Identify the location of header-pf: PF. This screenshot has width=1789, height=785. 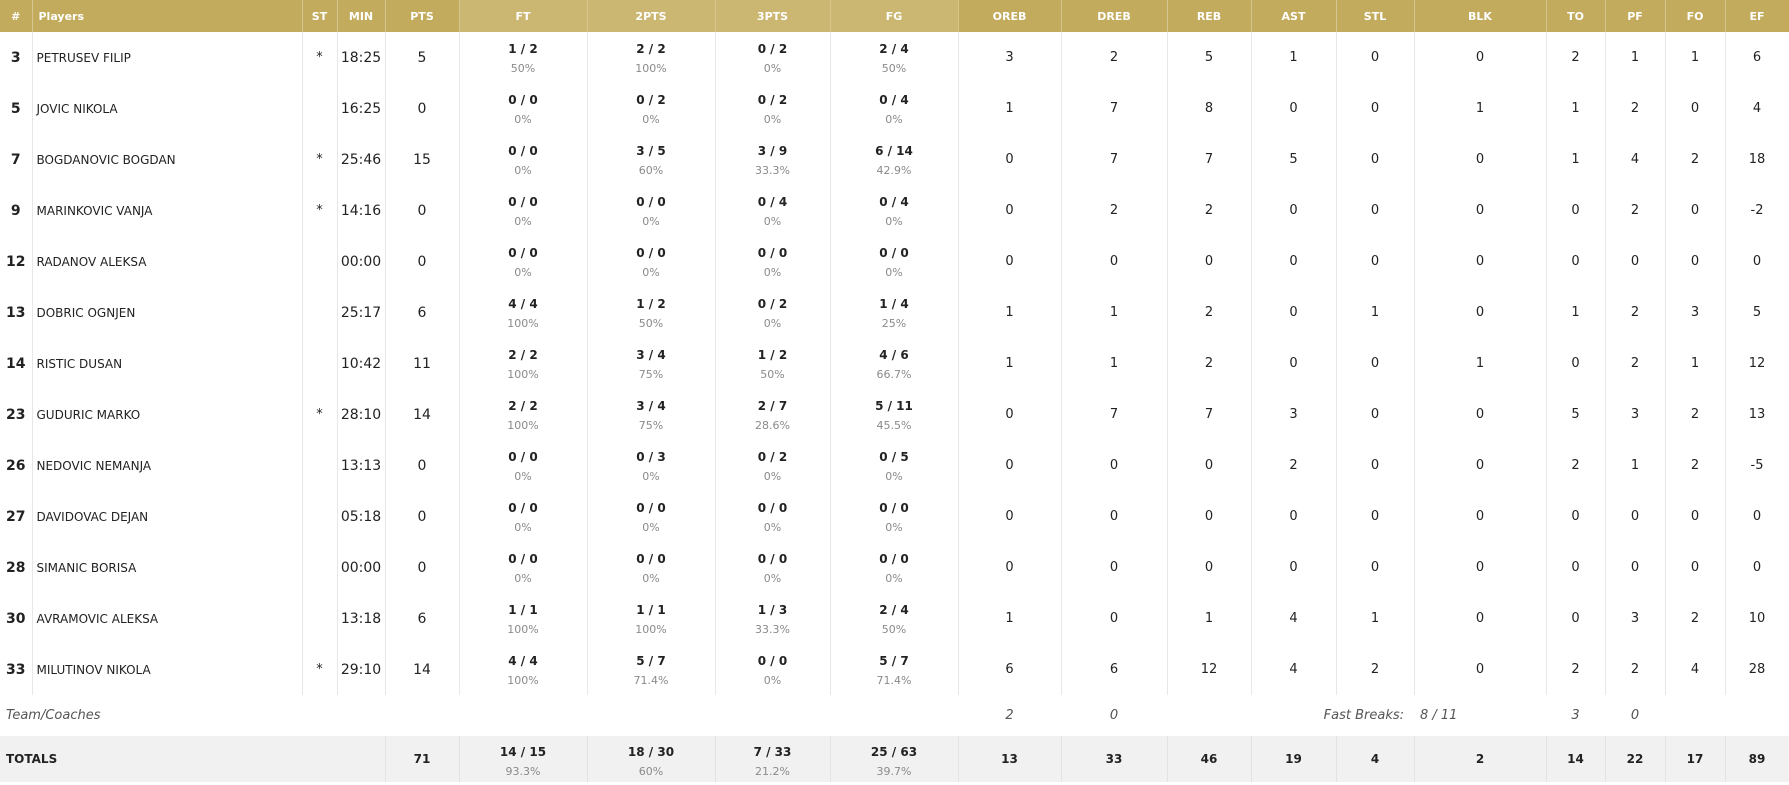
(1635, 16).